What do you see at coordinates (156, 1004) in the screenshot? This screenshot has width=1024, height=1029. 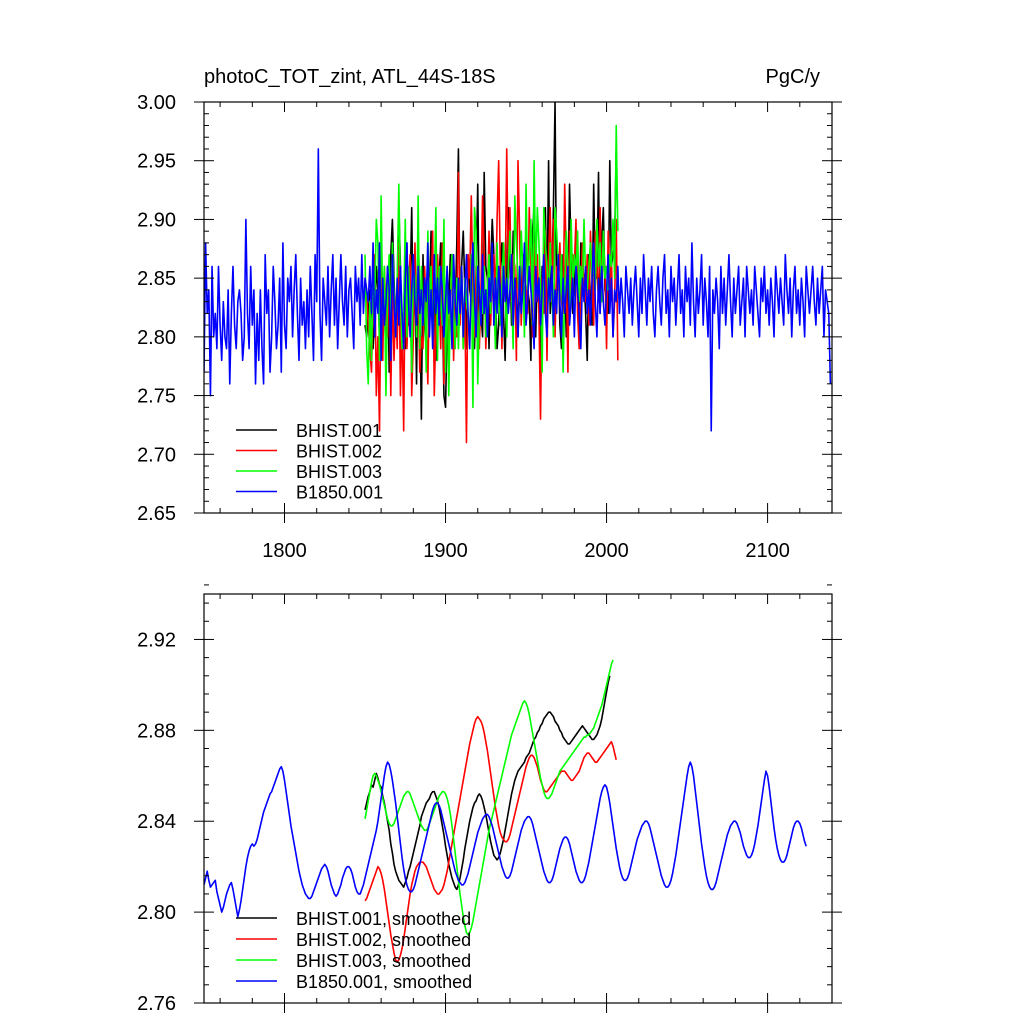 I see `bottom-y-tick-label: 2.76` at bounding box center [156, 1004].